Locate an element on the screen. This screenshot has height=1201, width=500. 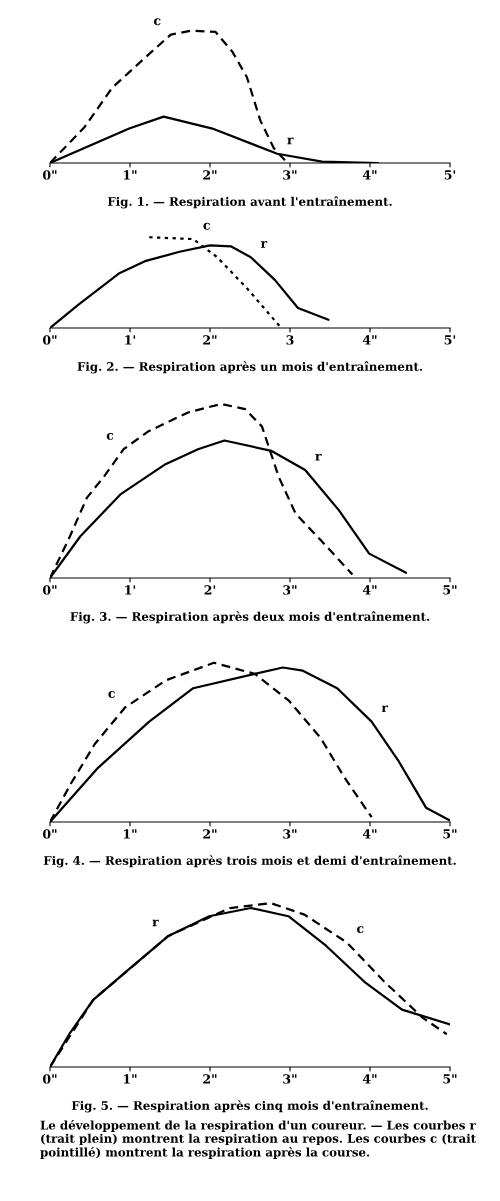
text: Fig. 5. — Respiration après cinq mois d'entraînement. is located at coordinates (249, 1106).